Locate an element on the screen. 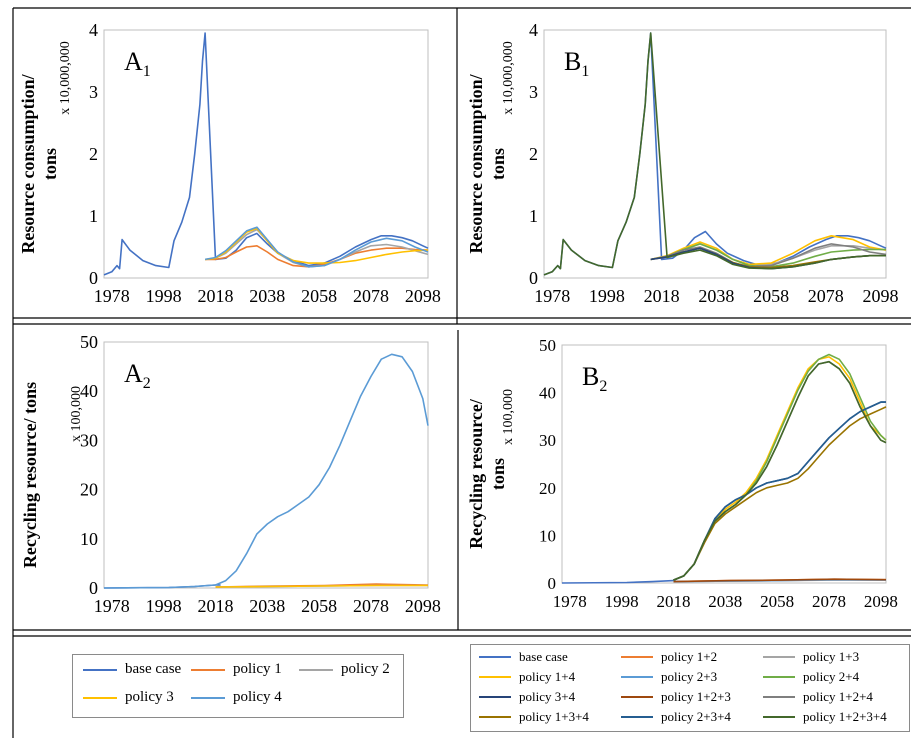  legend-item: policy 2 is located at coordinates (344, 669).